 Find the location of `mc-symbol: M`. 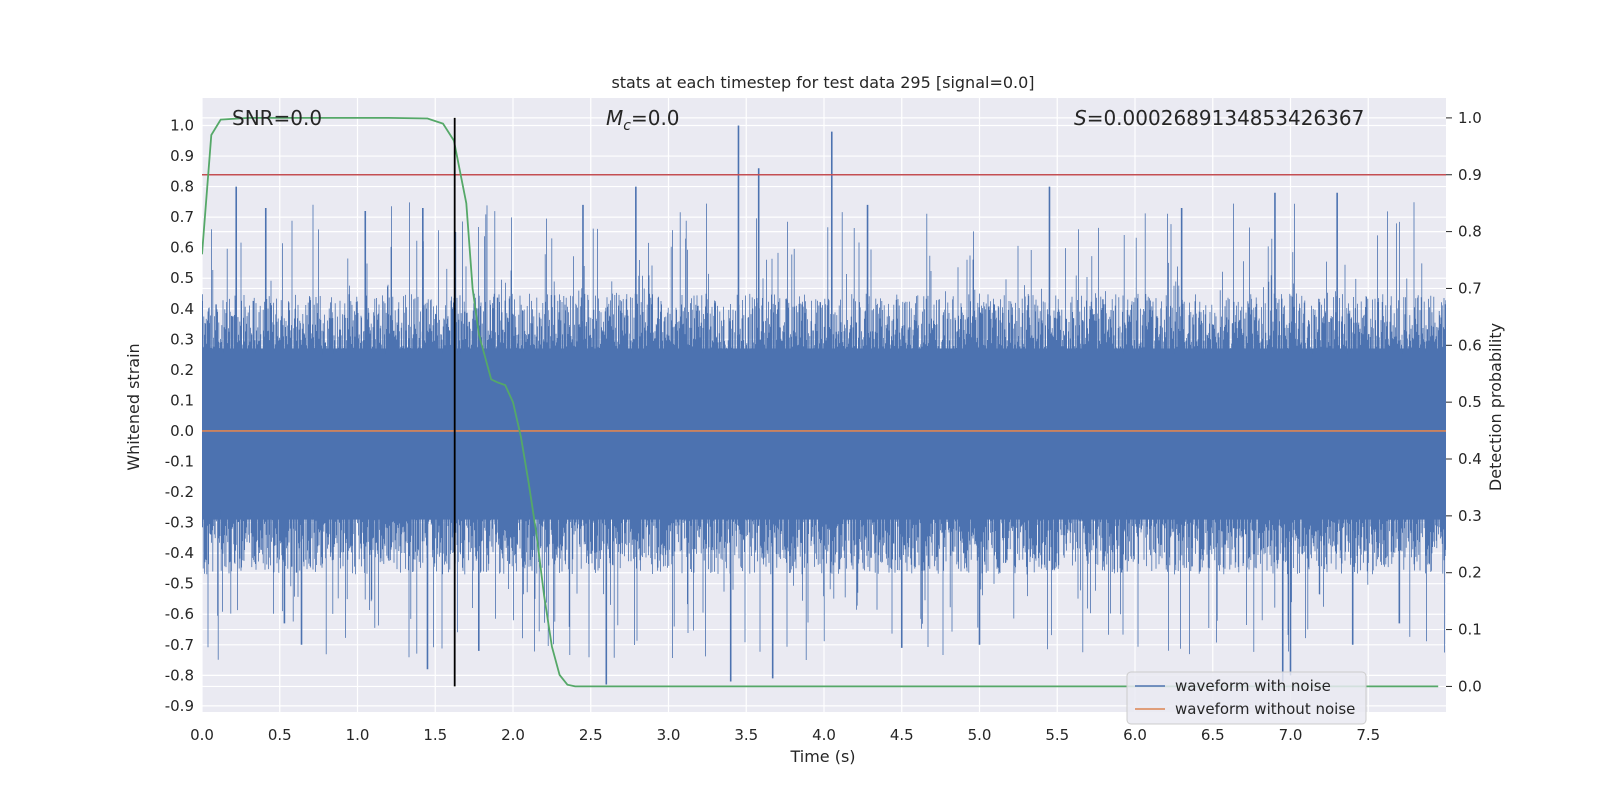

mc-symbol: M is located at coordinates (614, 118).